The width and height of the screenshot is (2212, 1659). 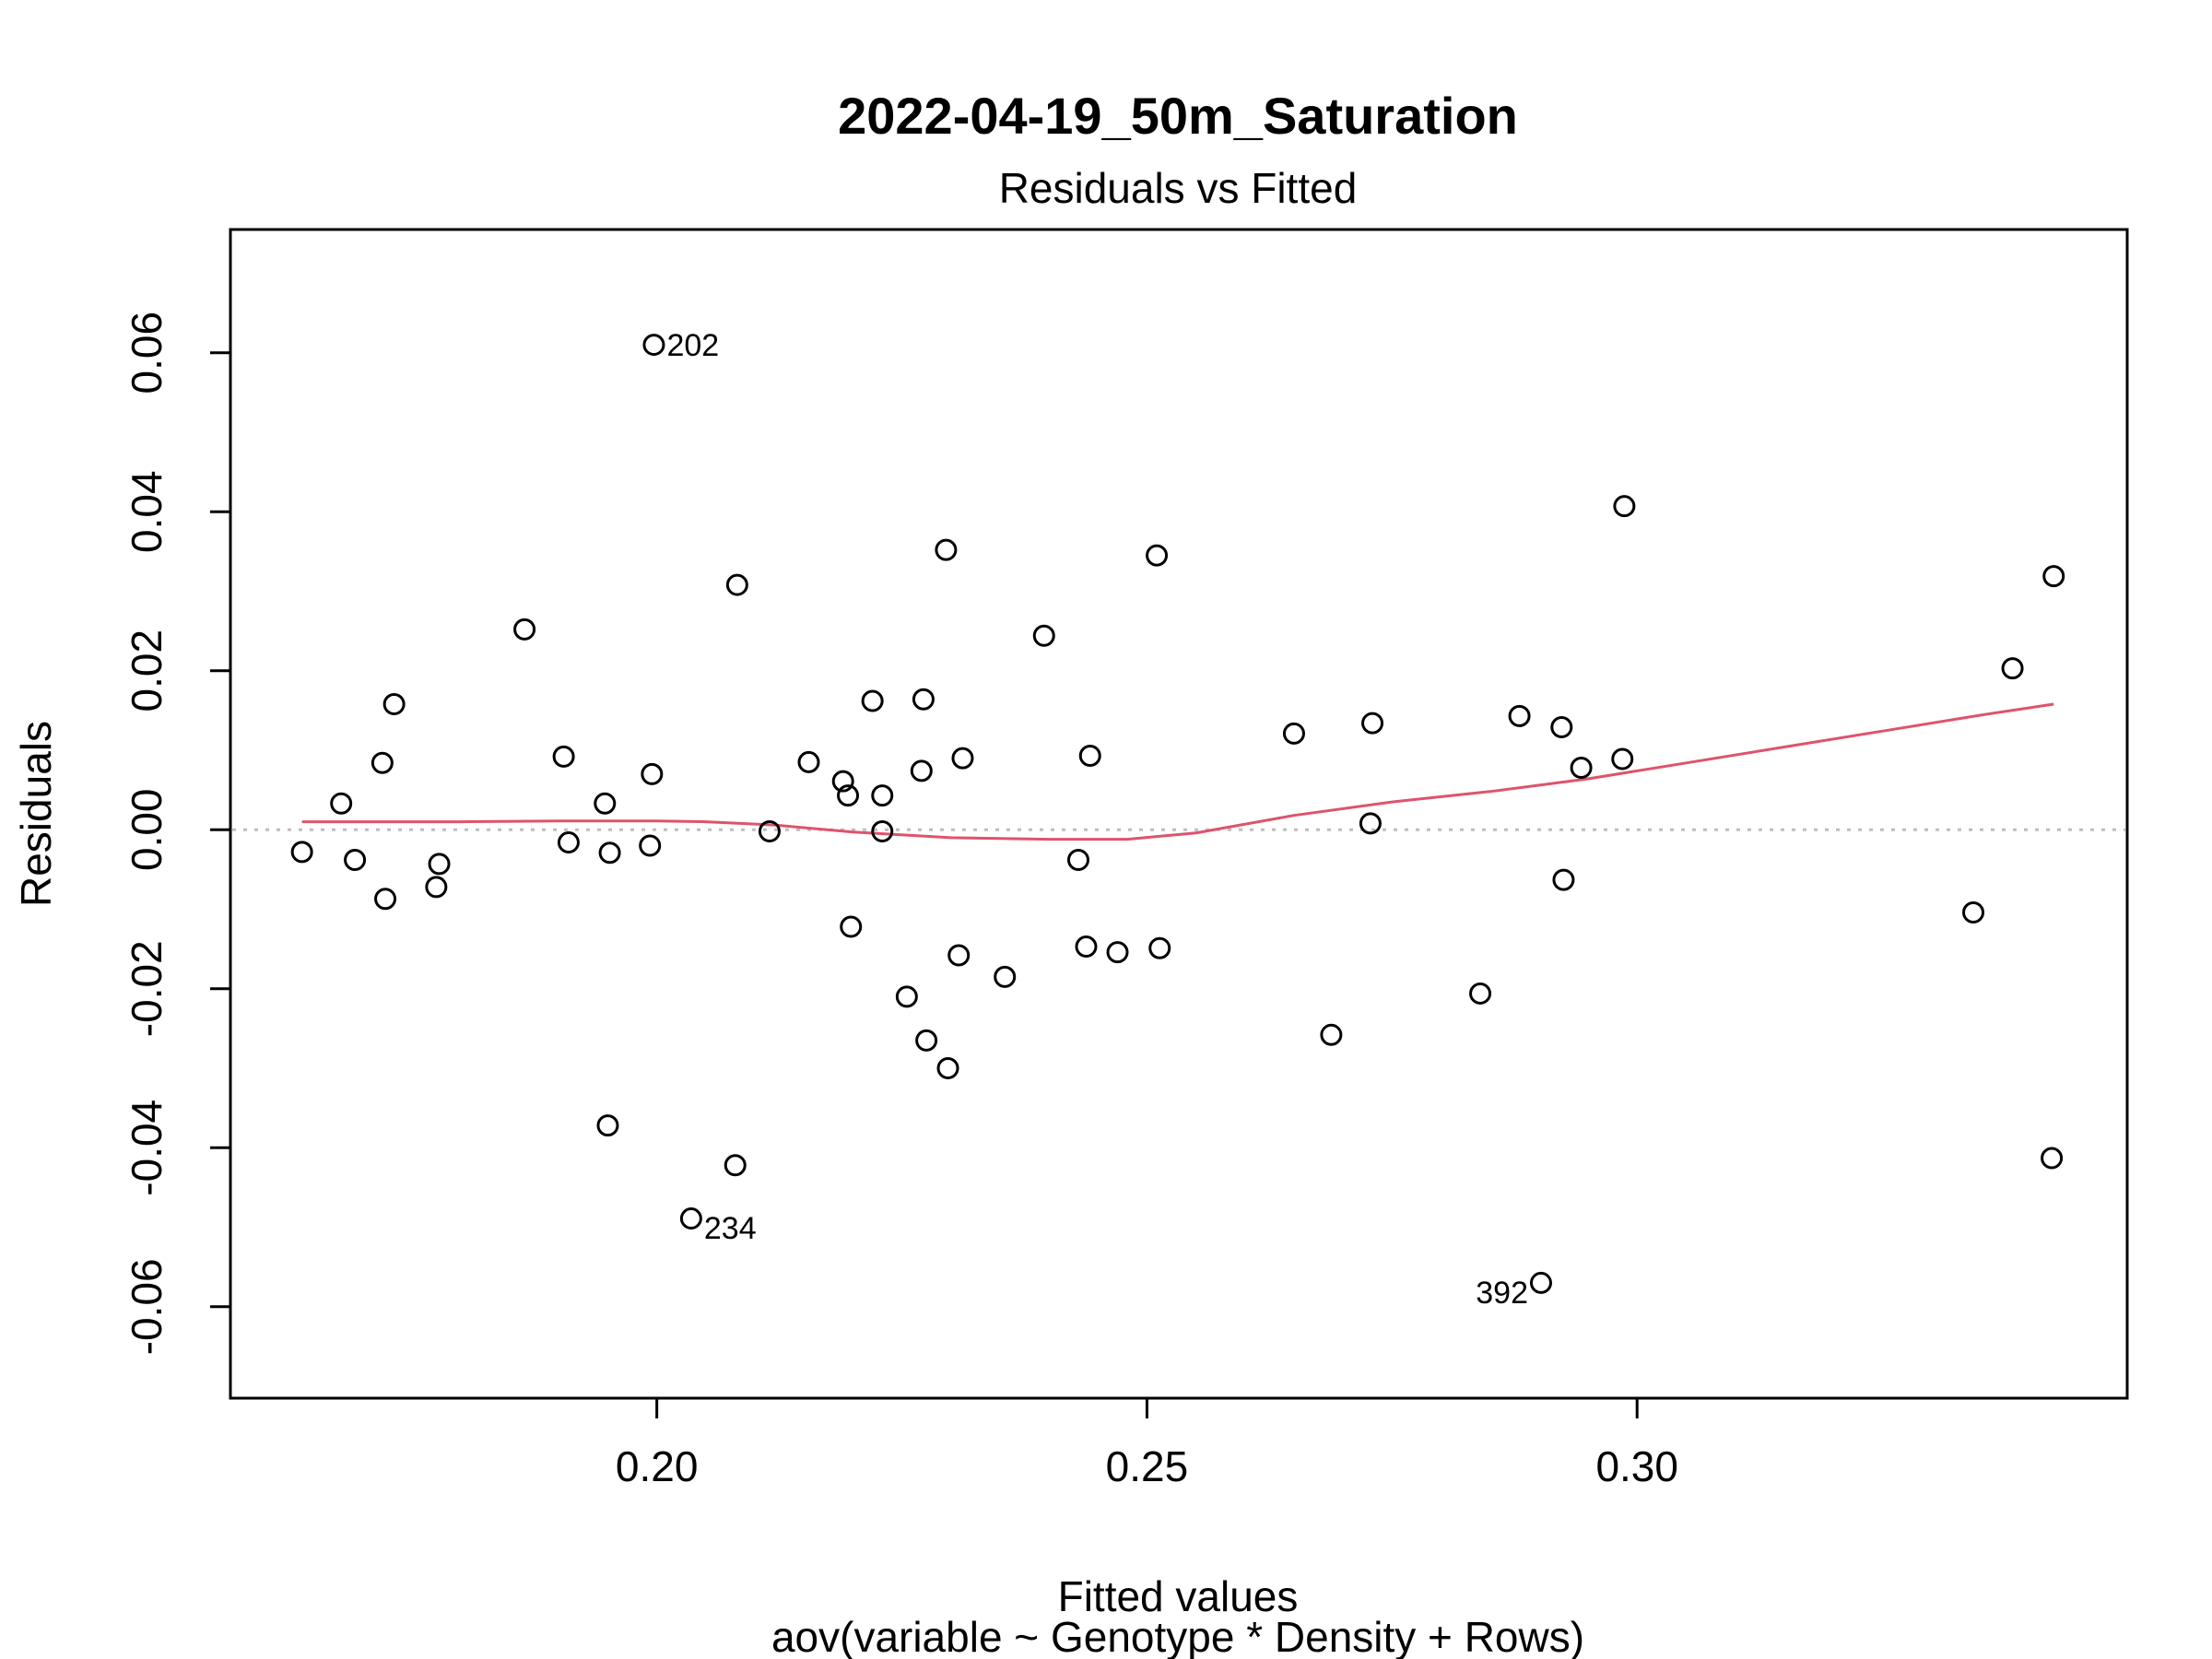 What do you see at coordinates (36, 814) in the screenshot?
I see `y-axis-label: Residuals` at bounding box center [36, 814].